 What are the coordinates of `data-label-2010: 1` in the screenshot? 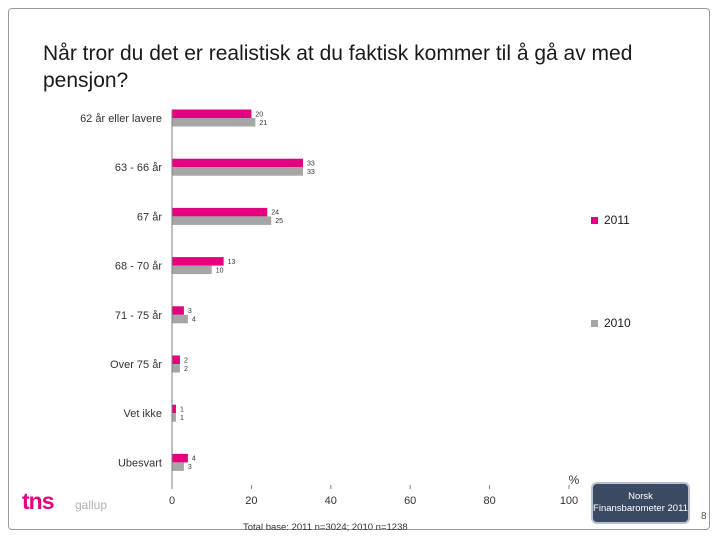 It's located at (182, 418).